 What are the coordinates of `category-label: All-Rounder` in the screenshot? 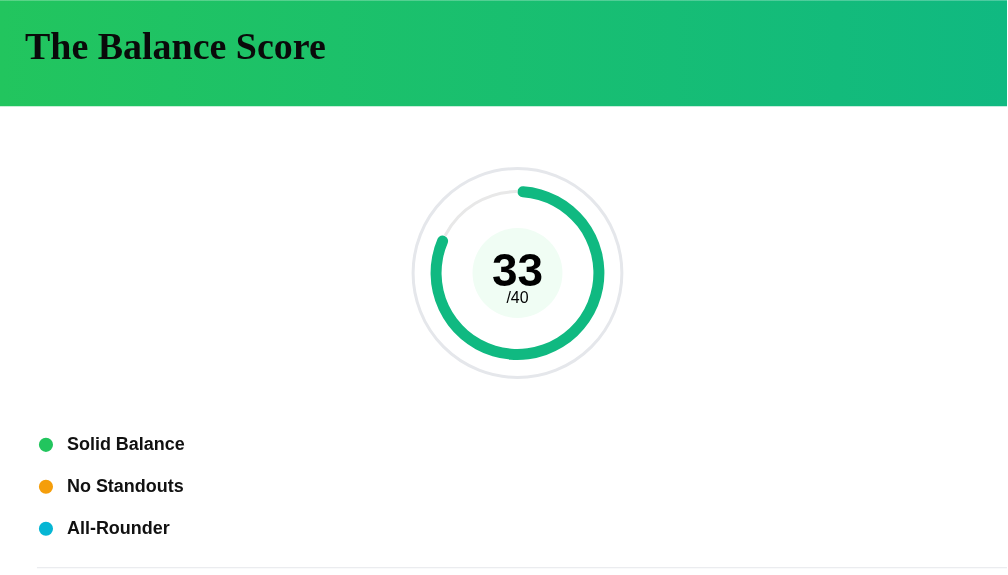 It's located at (118, 527).